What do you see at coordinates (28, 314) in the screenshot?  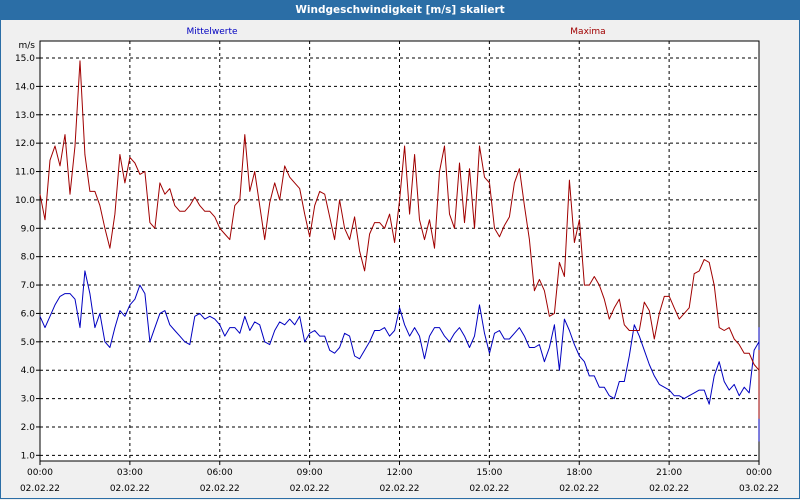 I see `y-tick-label: 6.0` at bounding box center [28, 314].